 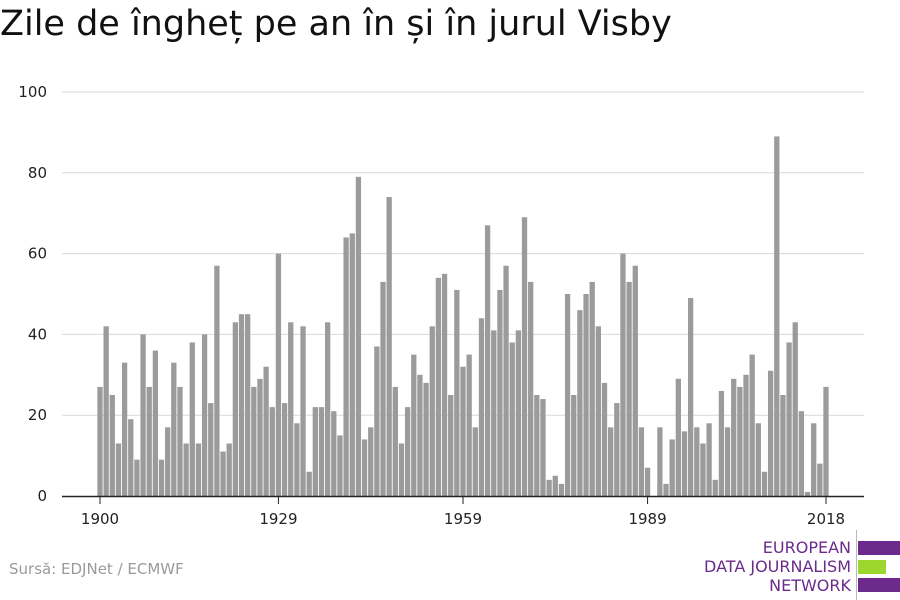 I want to click on bar-1951, so click(x=414, y=425).